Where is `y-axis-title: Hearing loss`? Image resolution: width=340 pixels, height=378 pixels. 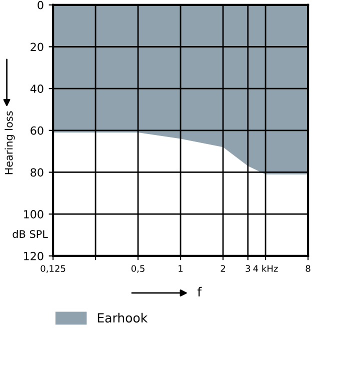 y-axis-title: Hearing loss is located at coordinates (9, 142).